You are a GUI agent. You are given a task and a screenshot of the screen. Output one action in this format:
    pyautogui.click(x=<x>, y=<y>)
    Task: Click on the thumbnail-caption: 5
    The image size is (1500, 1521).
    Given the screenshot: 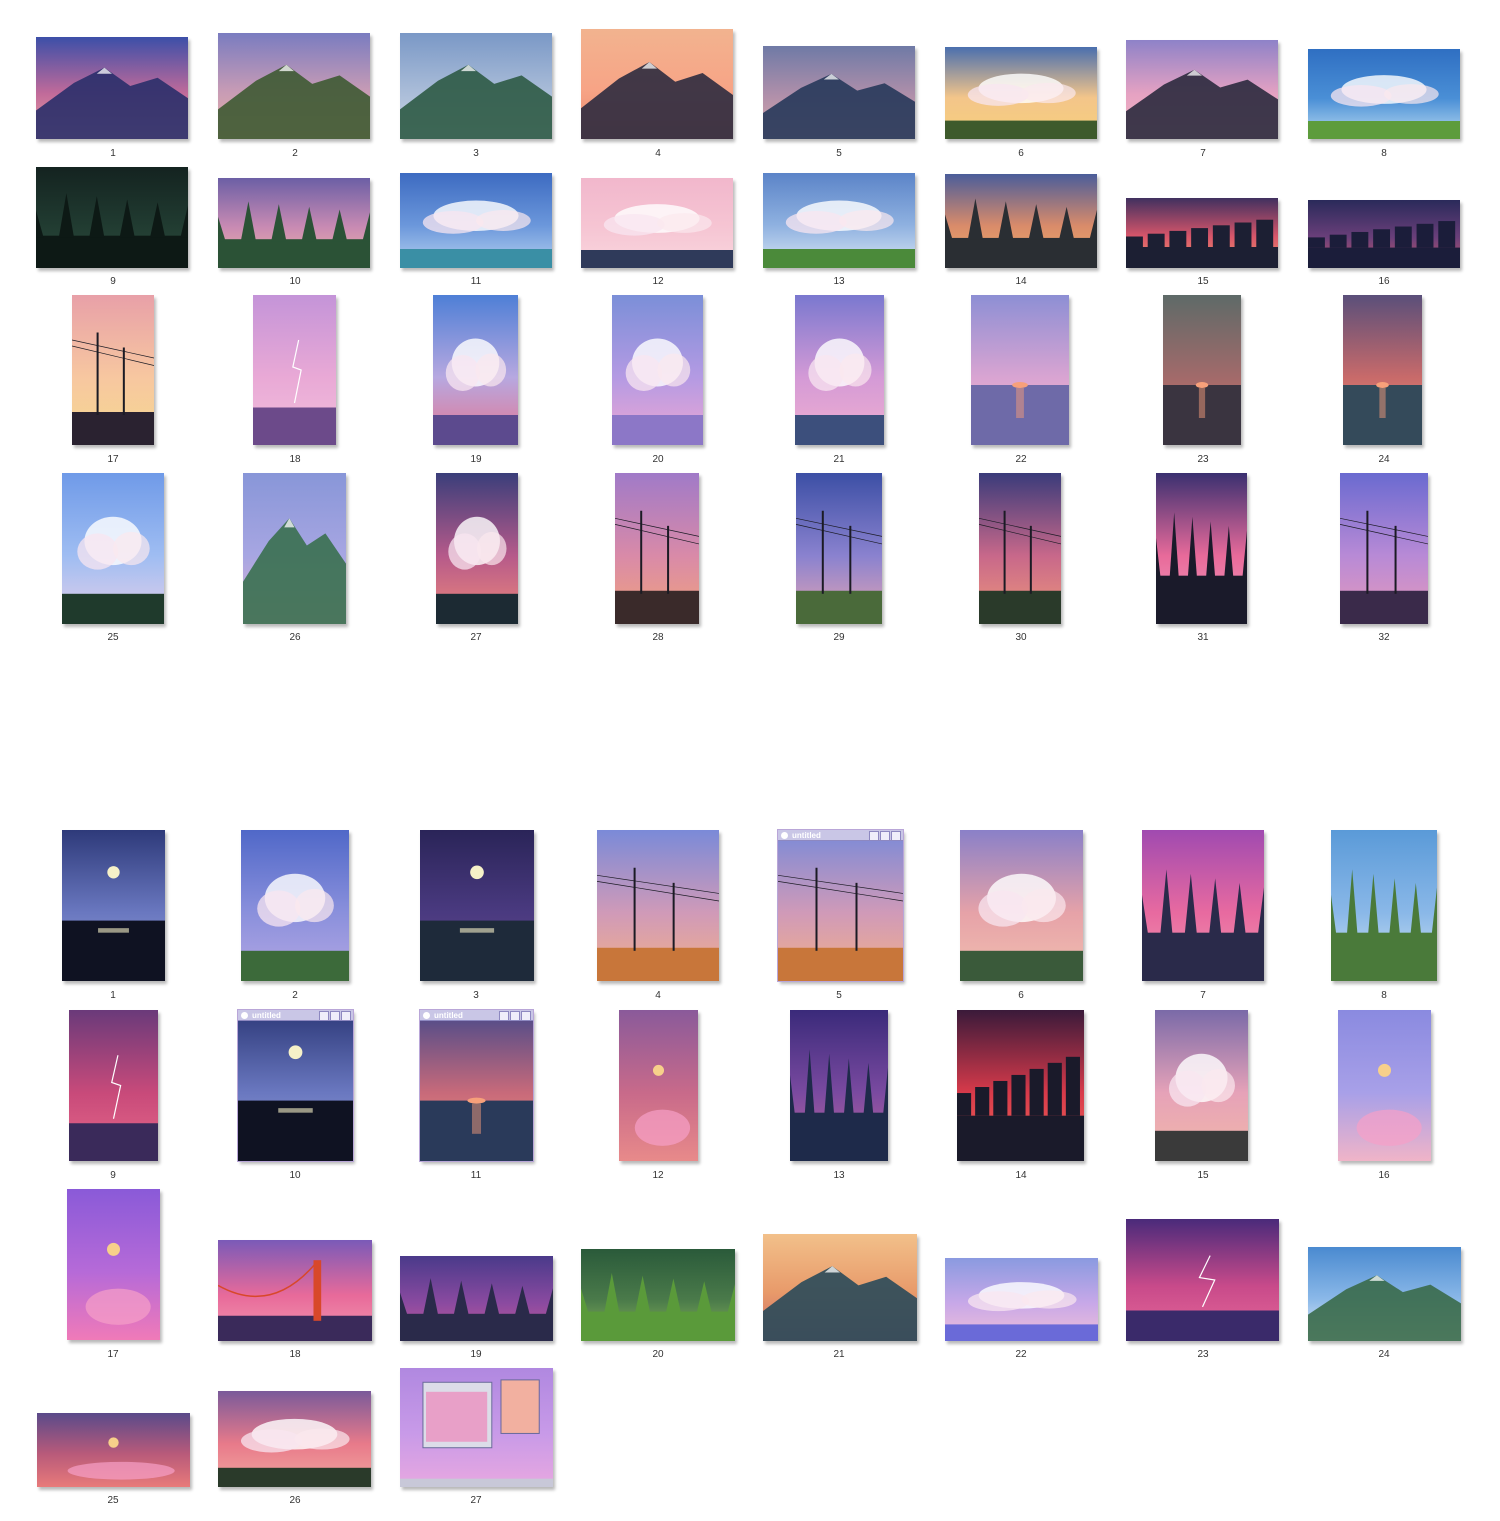 What is the action you would take?
    pyautogui.click(x=839, y=153)
    